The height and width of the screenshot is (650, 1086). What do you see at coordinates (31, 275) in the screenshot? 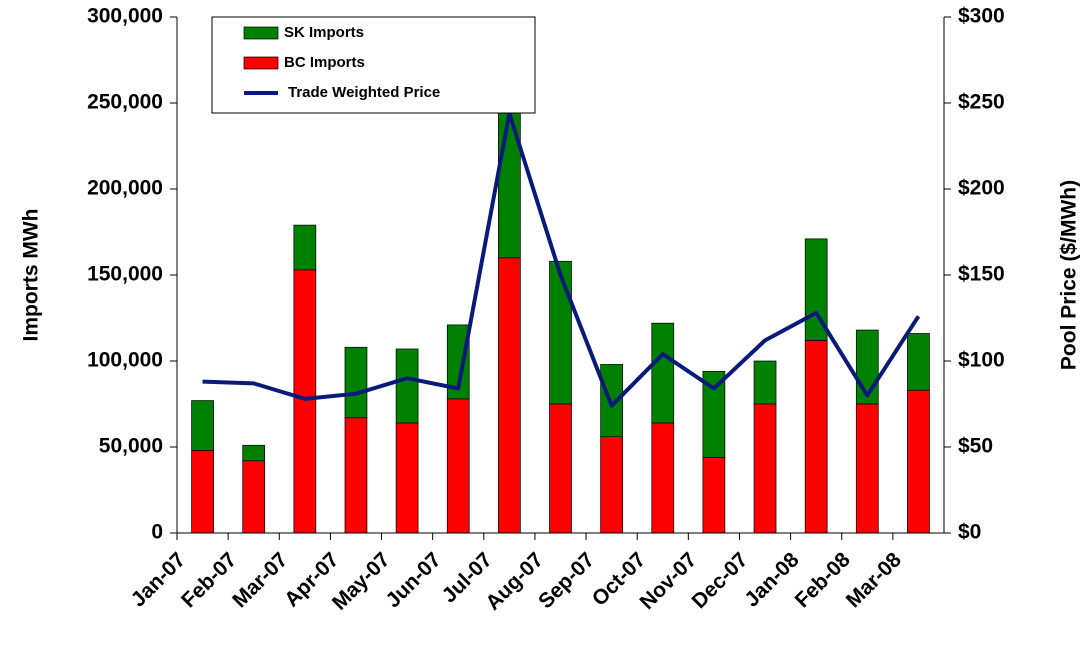
I see `y-axis-title: Imports MWh` at bounding box center [31, 275].